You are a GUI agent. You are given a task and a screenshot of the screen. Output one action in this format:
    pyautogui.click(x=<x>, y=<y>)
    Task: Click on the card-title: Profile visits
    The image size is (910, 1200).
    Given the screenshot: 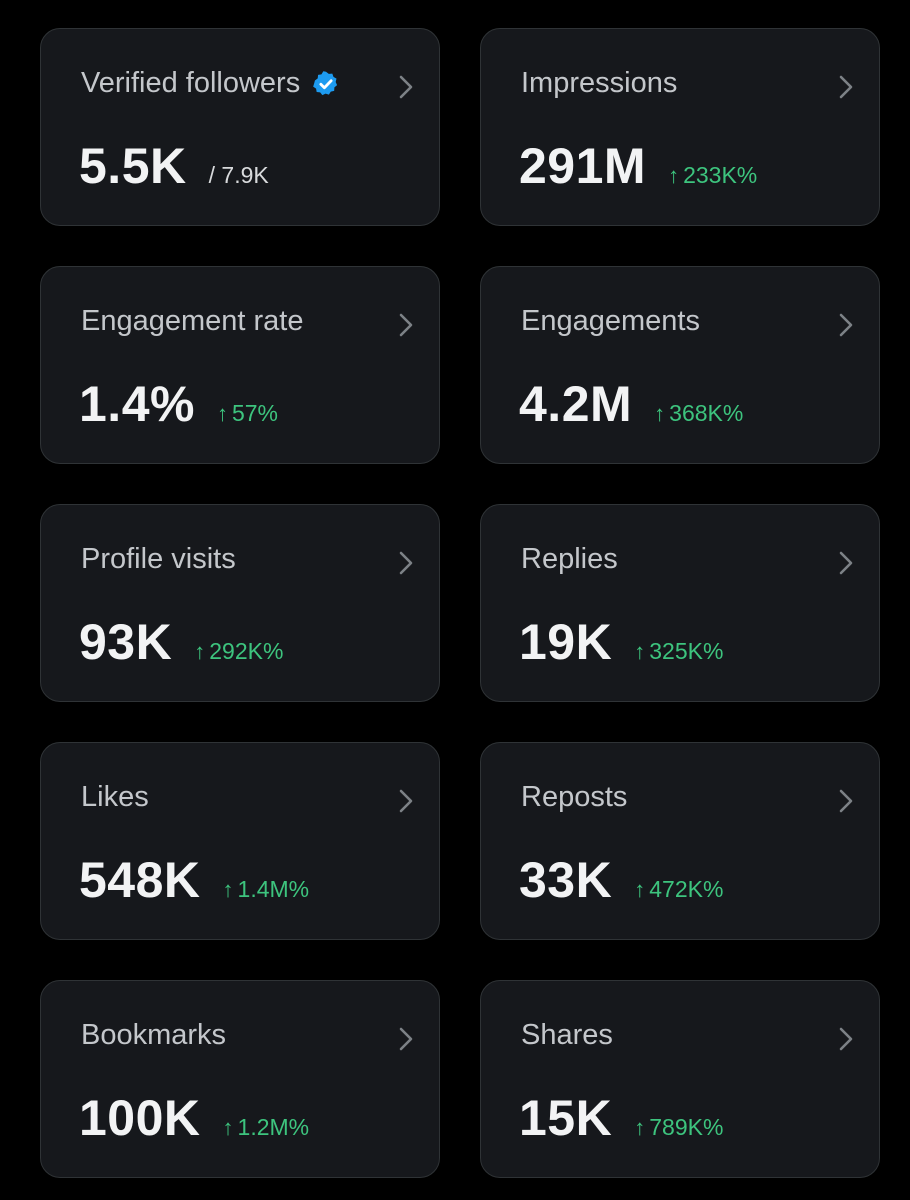 What is the action you would take?
    pyautogui.click(x=158, y=559)
    